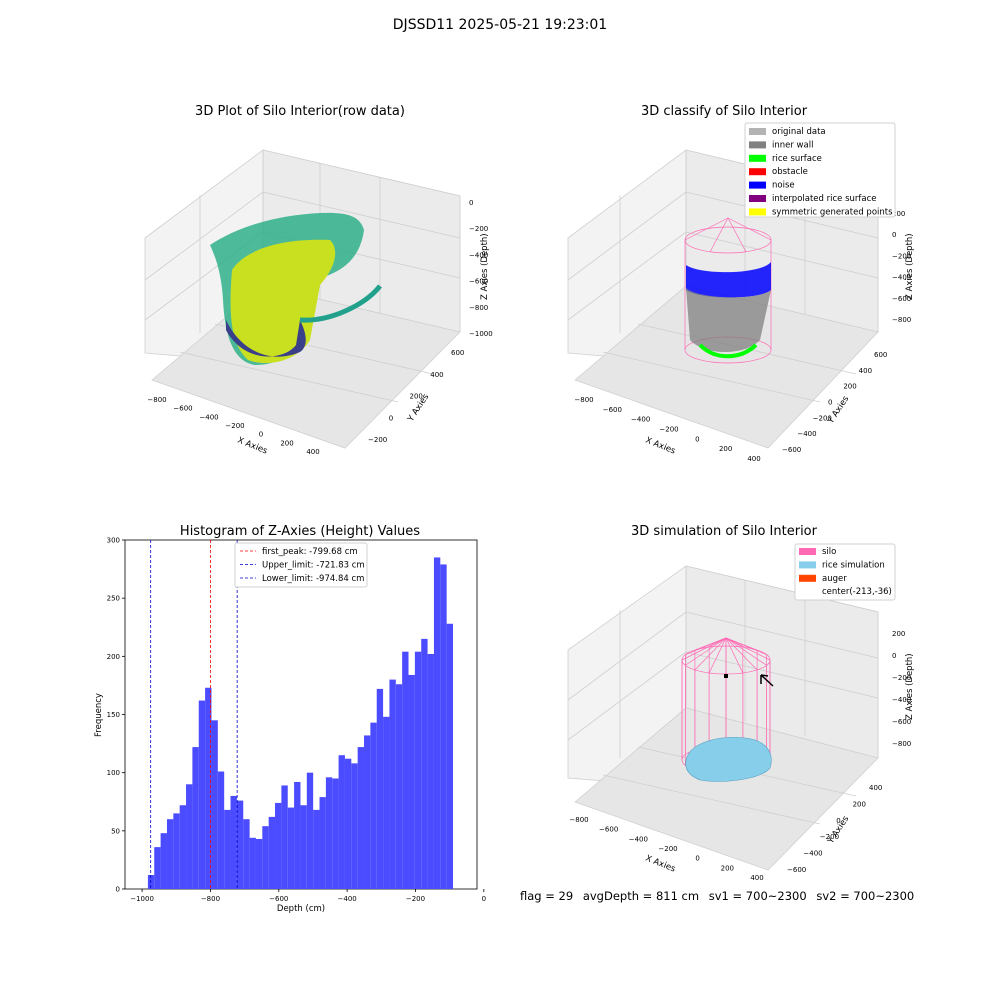 The image size is (1000, 1000). Describe the element at coordinates (99, 715) in the screenshot. I see `histogram-y-label: Frequency` at that location.